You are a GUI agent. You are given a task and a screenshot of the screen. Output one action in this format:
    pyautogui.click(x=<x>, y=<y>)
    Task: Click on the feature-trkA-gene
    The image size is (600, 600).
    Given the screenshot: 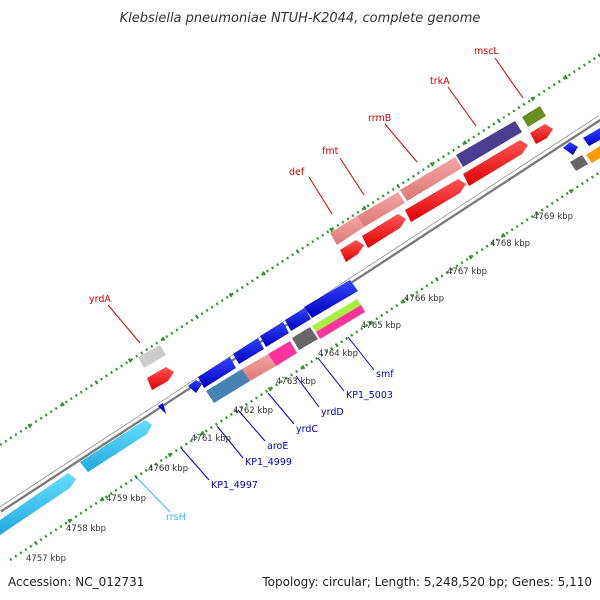 What is the action you would take?
    pyautogui.click(x=489, y=144)
    